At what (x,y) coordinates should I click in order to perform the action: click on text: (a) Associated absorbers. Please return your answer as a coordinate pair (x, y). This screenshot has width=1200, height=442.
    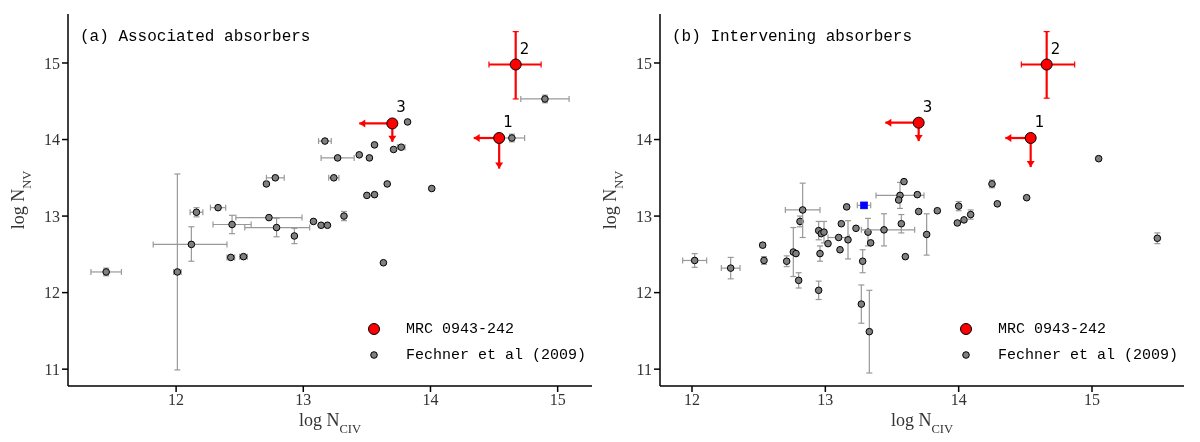
    Looking at the image, I should click on (195, 37).